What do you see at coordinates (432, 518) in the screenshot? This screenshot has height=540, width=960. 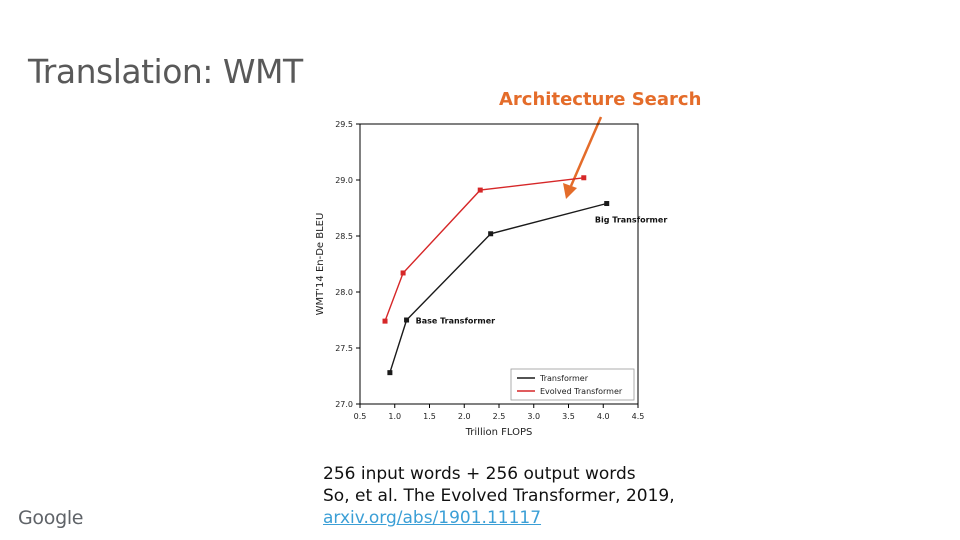 I see `arxiv-link: arxiv.org/abs/1901.11117` at bounding box center [432, 518].